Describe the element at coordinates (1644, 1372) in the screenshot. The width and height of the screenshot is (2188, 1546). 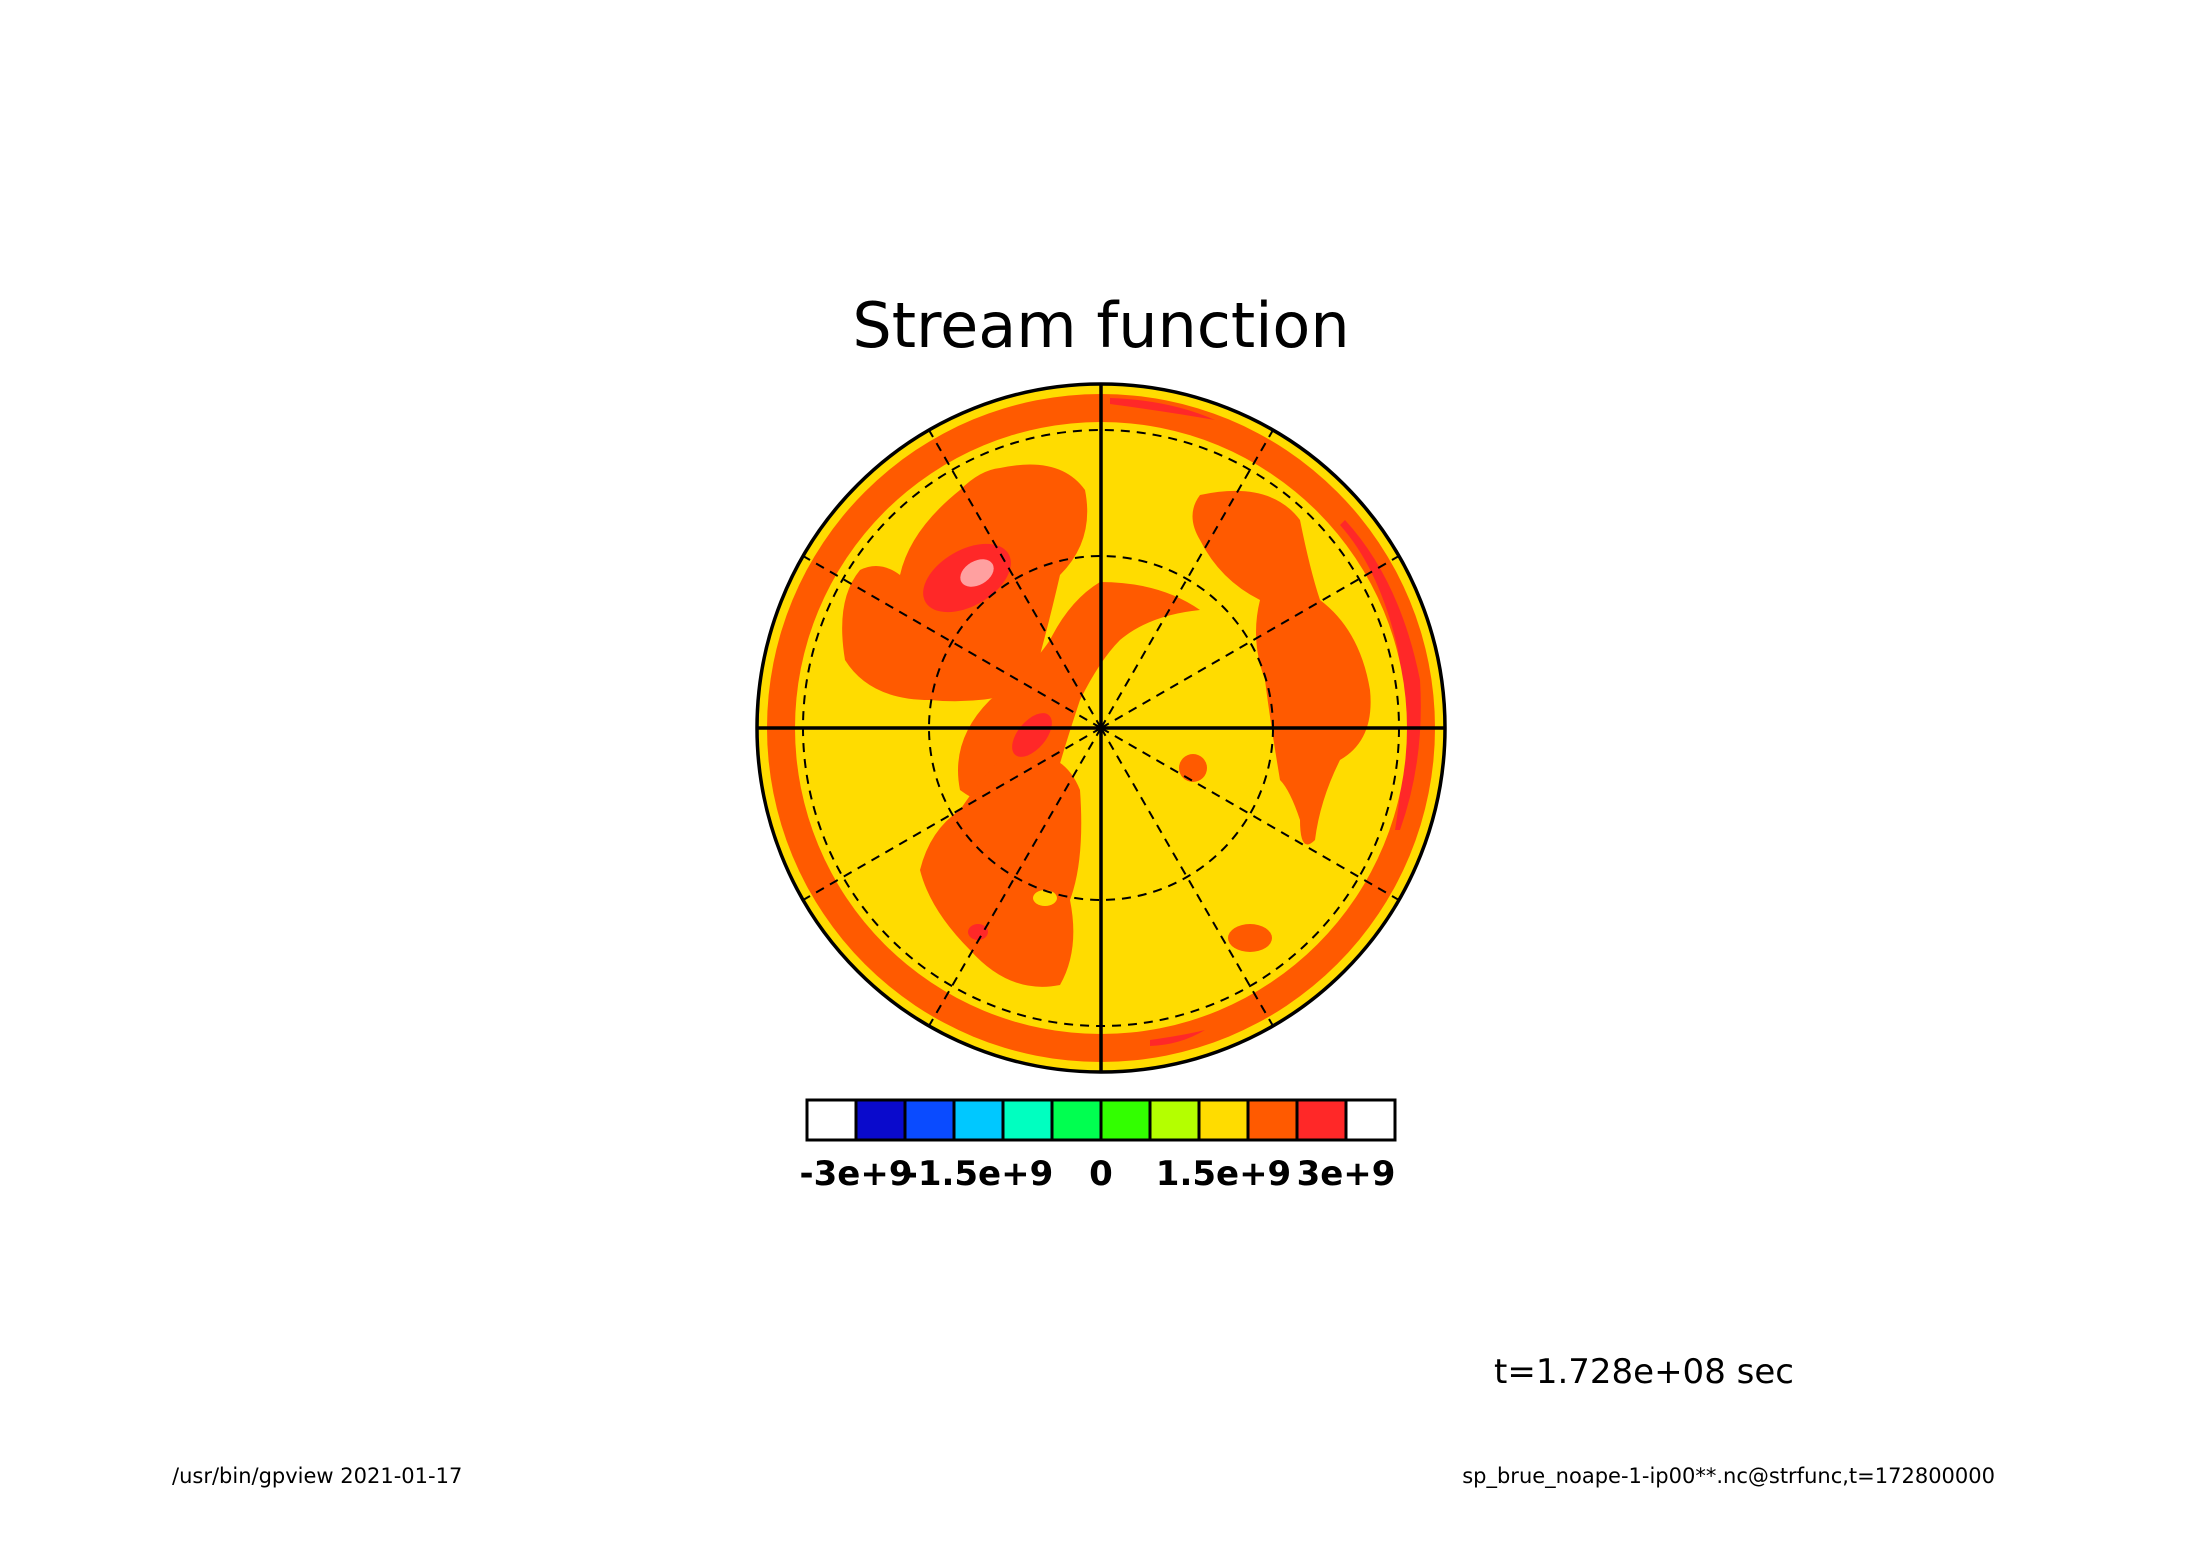
I see `time-label: t=1.728e+08 sec` at that location.